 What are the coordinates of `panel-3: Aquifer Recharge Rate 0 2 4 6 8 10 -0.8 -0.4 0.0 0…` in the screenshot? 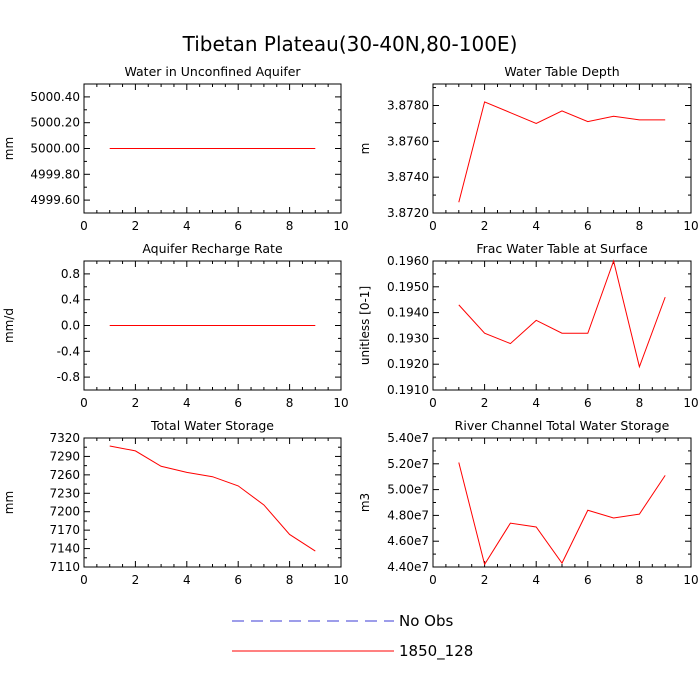 It's located at (175, 325).